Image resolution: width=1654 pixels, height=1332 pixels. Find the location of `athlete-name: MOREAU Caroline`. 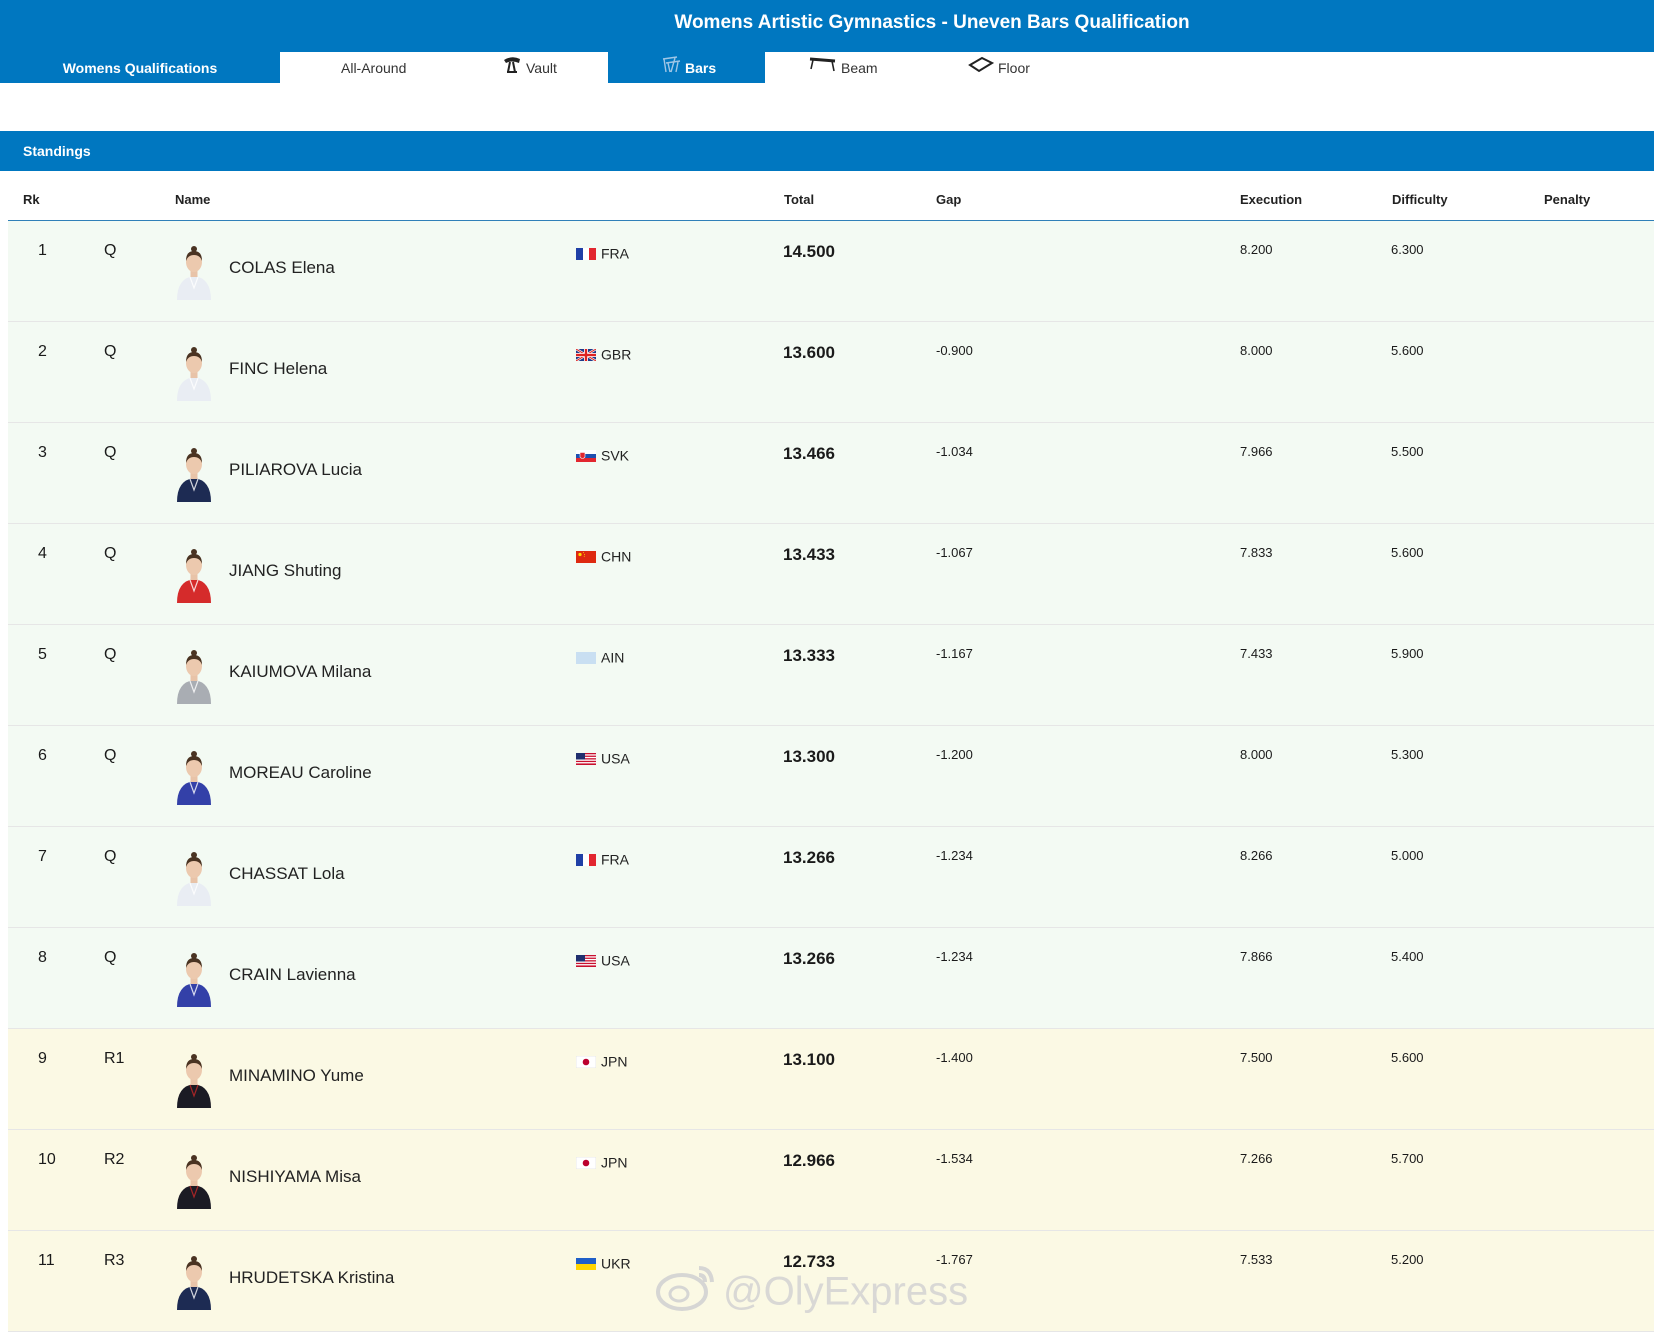

athlete-name: MOREAU Caroline is located at coordinates (300, 772).